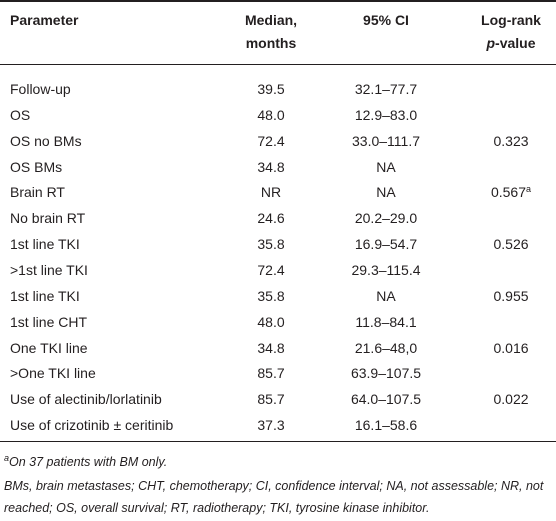 The image size is (556, 521). I want to click on cell-parameter: No brain RT, so click(48, 218).